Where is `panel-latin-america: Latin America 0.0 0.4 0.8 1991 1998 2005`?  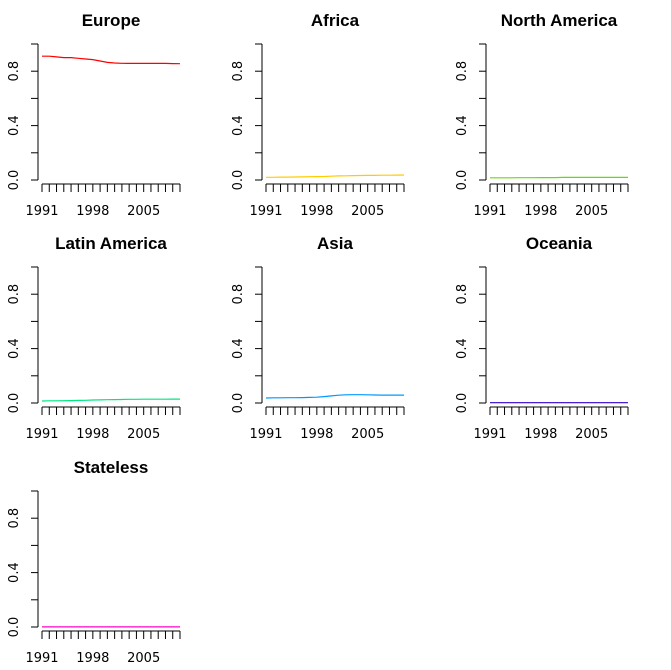
panel-latin-america: Latin America 0.0 0.4 0.8 1991 1998 2005 is located at coordinates (94, 338).